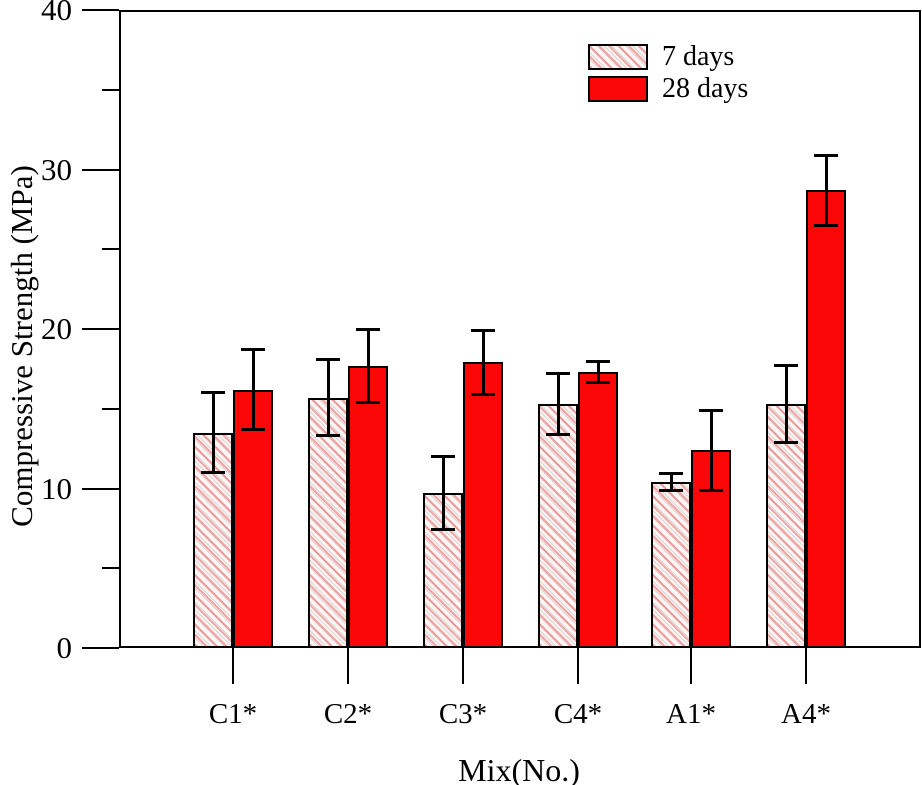 This screenshot has height=785, width=922. Describe the element at coordinates (328, 397) in the screenshot. I see `error-bar-line-C2-7-days` at that location.